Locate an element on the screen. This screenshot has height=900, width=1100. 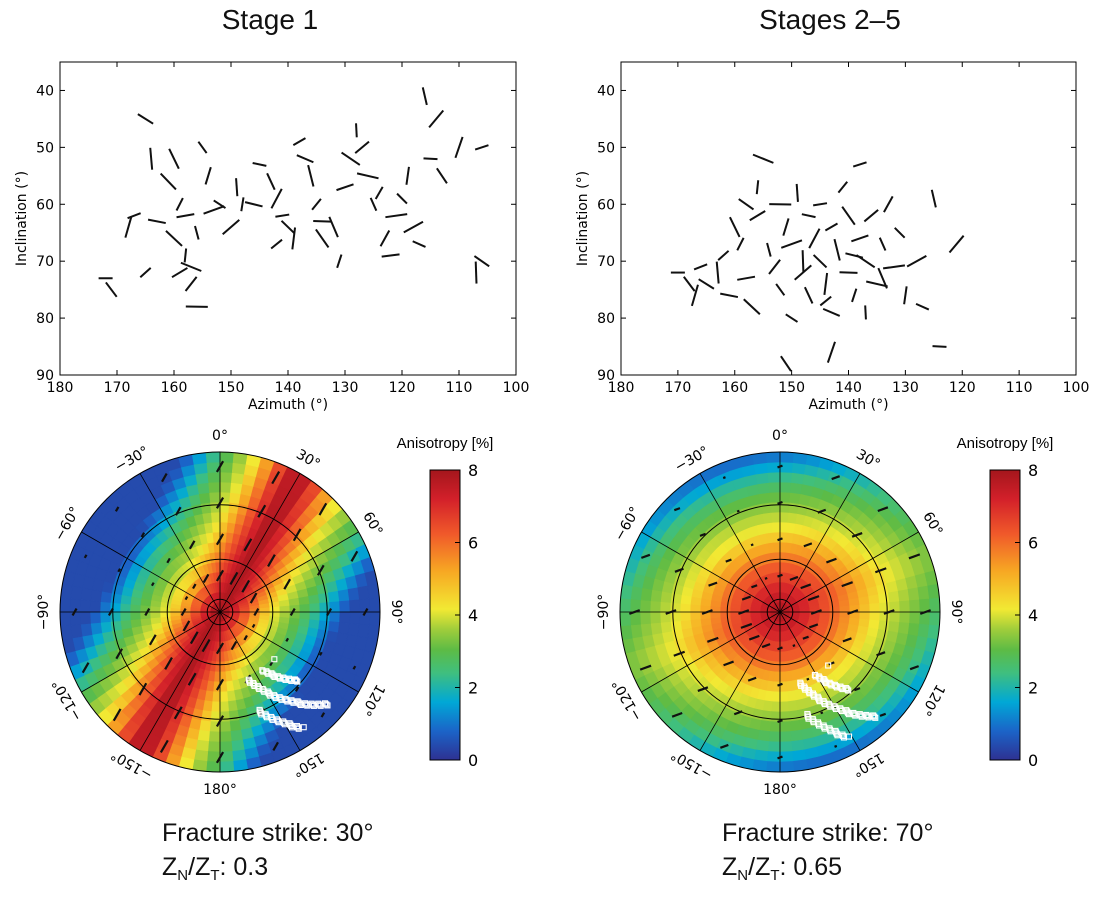
x-axis-label: Azimuth (°) is located at coordinates (848, 405).